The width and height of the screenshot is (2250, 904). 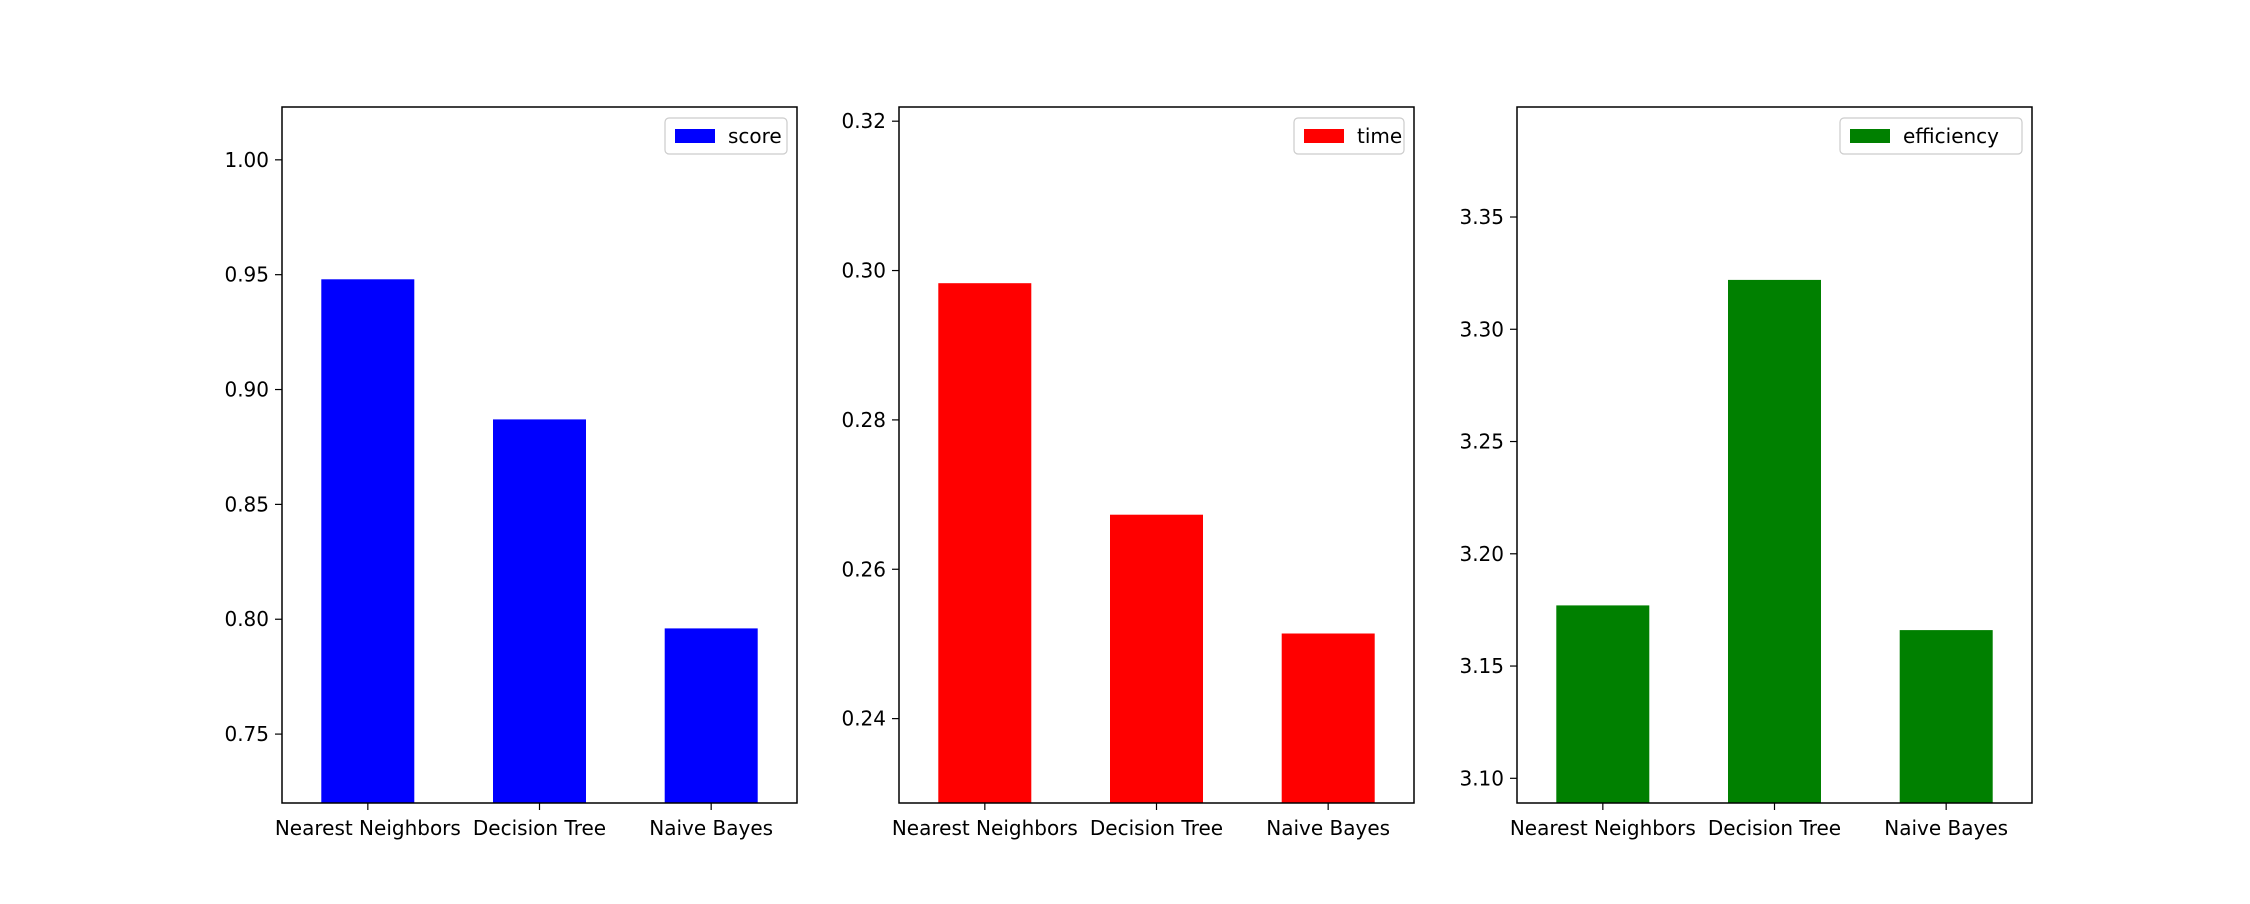 I want to click on y-tick-label: 1.00, so click(x=246, y=160).